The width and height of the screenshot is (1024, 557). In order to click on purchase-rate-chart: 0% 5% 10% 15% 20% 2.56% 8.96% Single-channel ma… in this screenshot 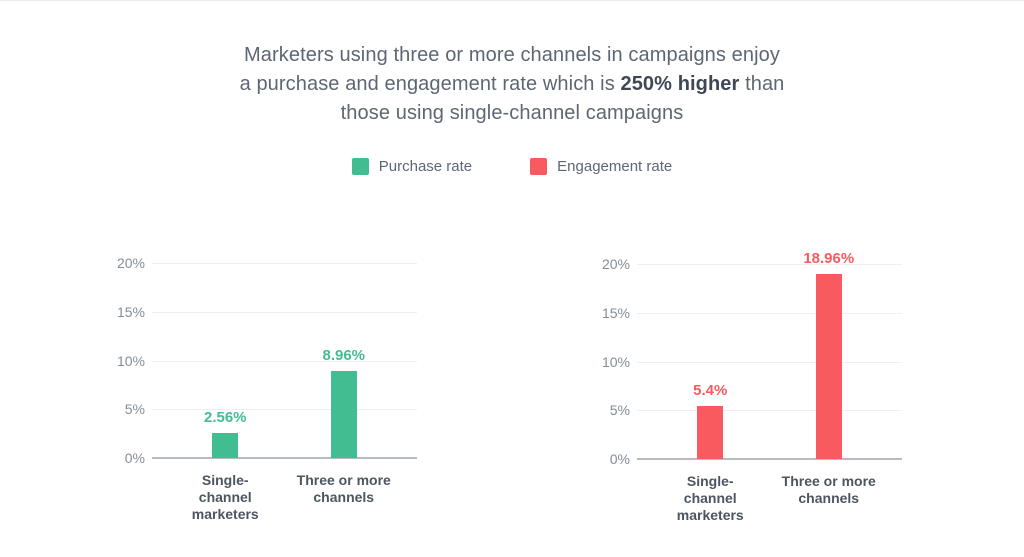, I will do `click(266, 389)`.